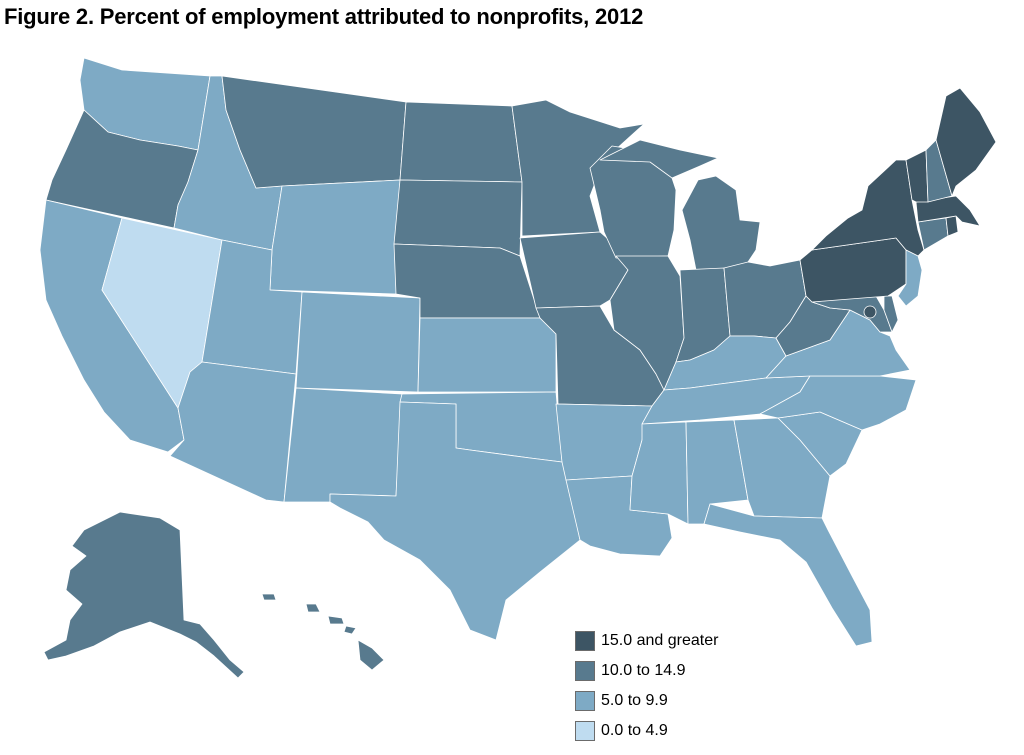 The image size is (1024, 755). Describe the element at coordinates (371, 655) in the screenshot. I see `state-HI` at that location.